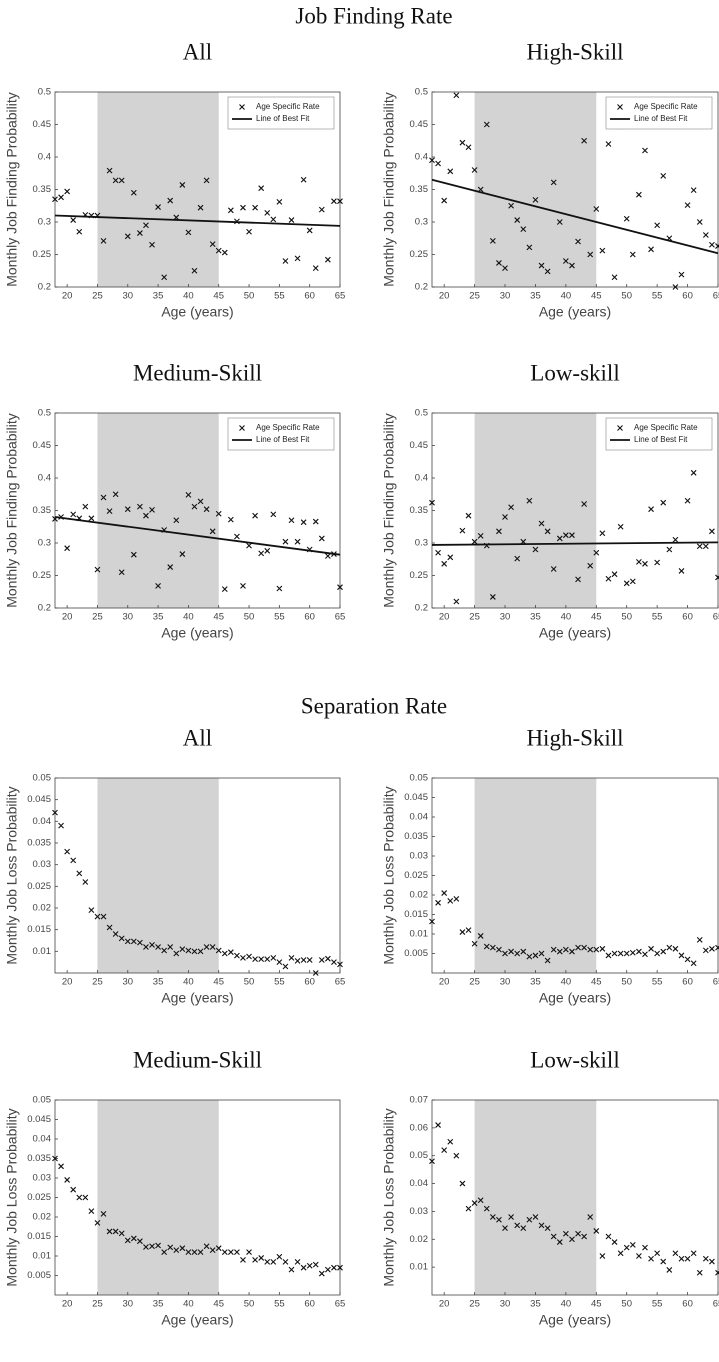 Image resolution: width=719 pixels, height=1362 pixels. I want to click on y-tick-label: 0.5, so click(44, 413).